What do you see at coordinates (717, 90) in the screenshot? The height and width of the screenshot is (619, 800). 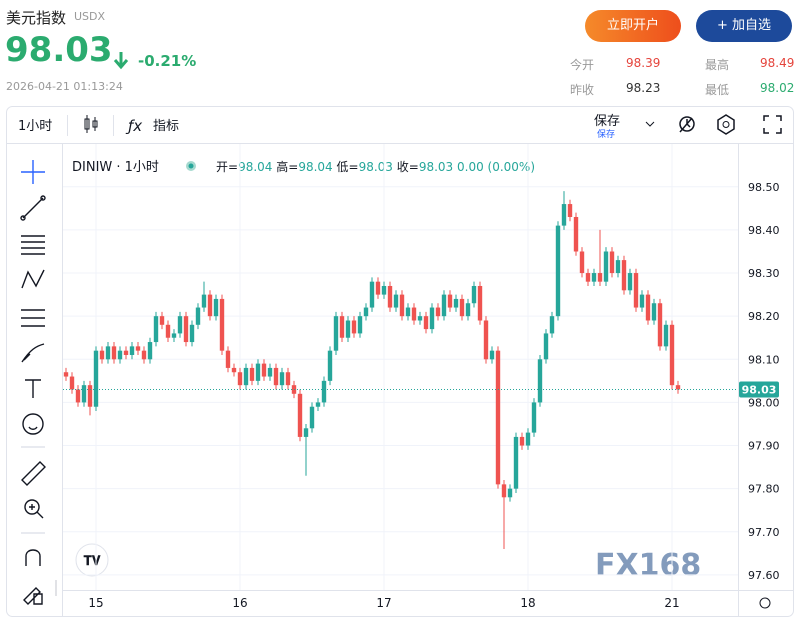 I see `stat-label: 最低` at bounding box center [717, 90].